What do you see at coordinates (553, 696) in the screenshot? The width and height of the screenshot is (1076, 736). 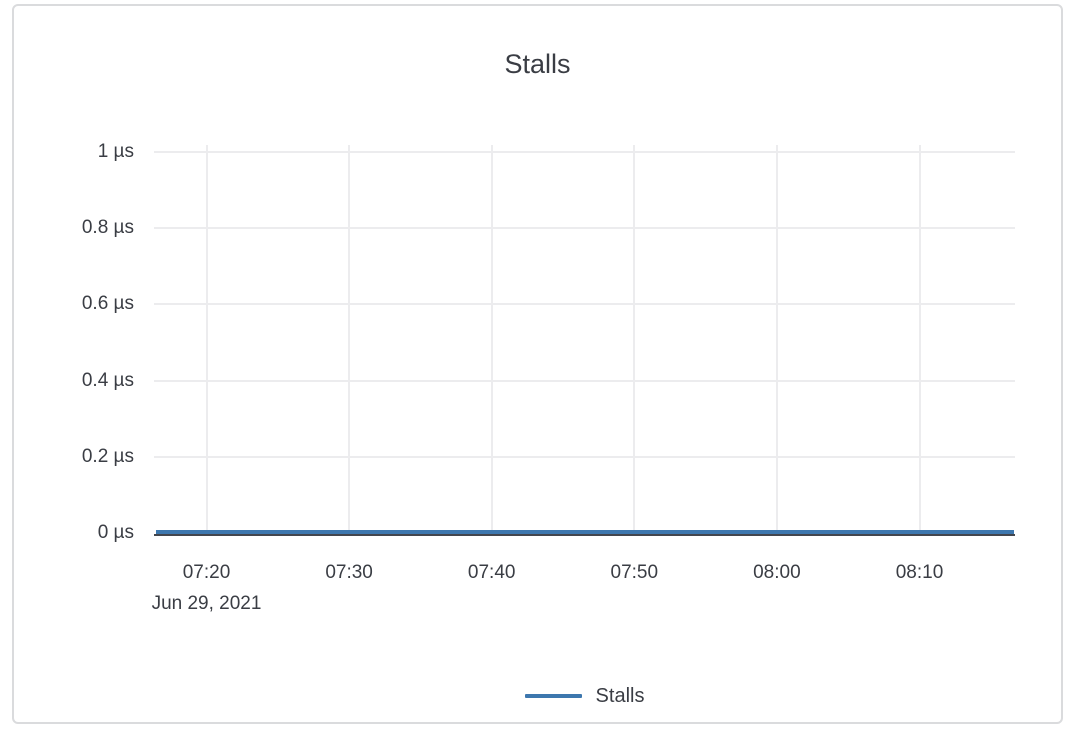 I see `legend-swatch-stalls` at bounding box center [553, 696].